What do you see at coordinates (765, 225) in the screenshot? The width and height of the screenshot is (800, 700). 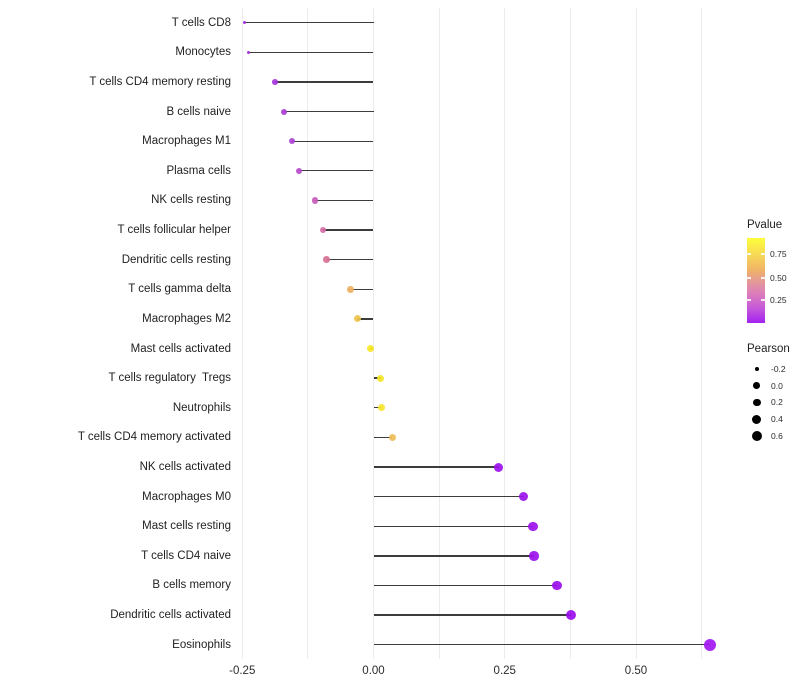 I see `pvalue-legend-title: Pvalue` at bounding box center [765, 225].